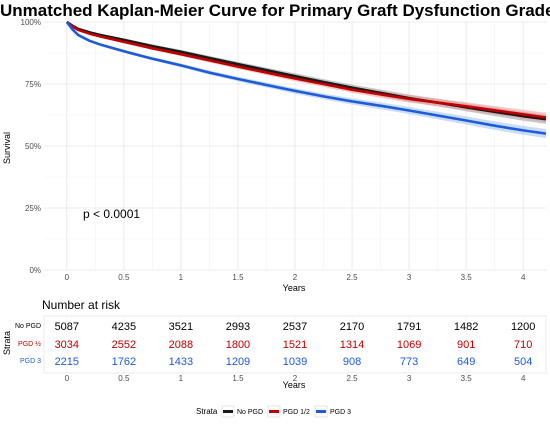 This screenshot has width=550, height=428. What do you see at coordinates (238, 378) in the screenshot?
I see `risk-x-tick-label: 1.5` at bounding box center [238, 378].